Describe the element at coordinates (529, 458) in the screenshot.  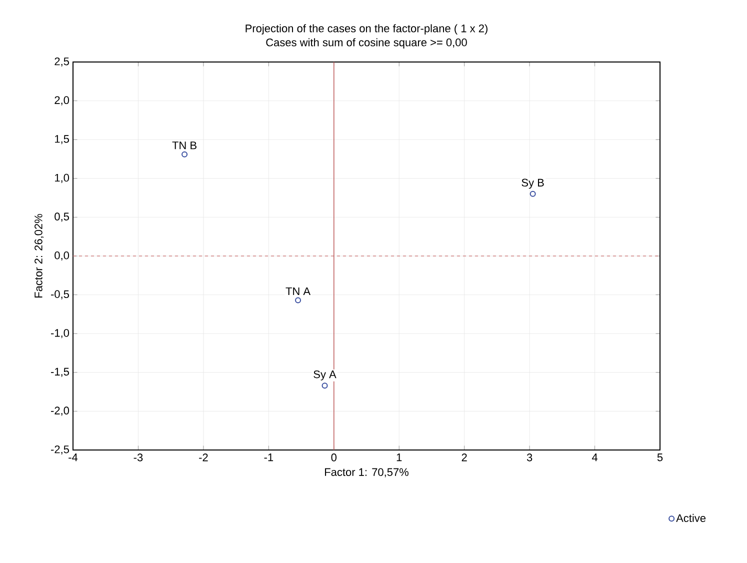
I see `x-tick-label: 3` at that location.